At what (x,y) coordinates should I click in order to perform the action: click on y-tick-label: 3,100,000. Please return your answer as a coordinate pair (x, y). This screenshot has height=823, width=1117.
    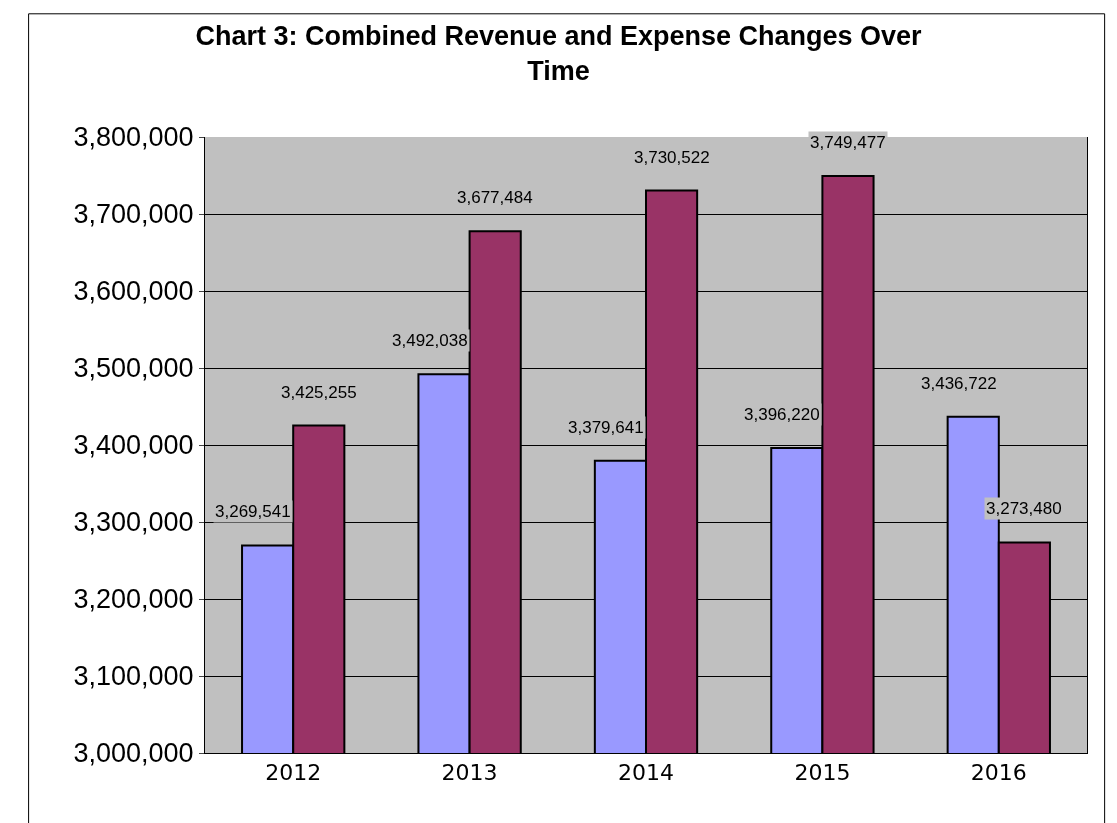
    Looking at the image, I should click on (133, 676).